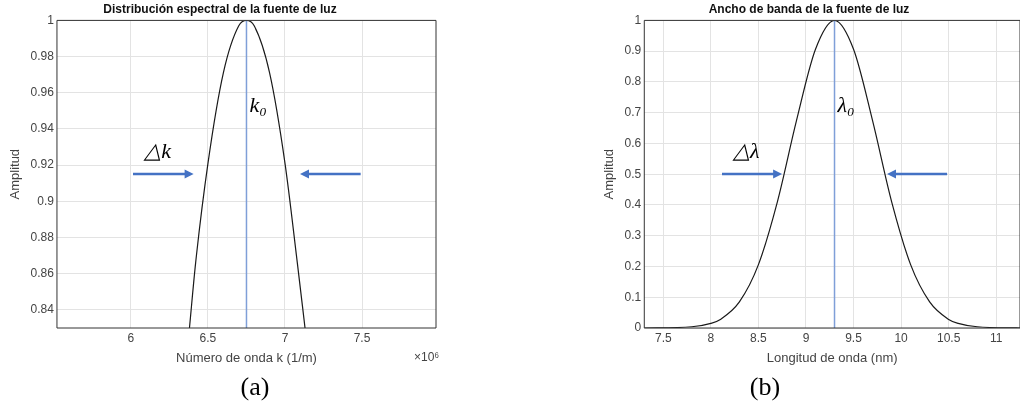 The width and height of the screenshot is (1020, 409). Describe the element at coordinates (158, 150) in the screenshot. I see `annotation: △k` at that location.